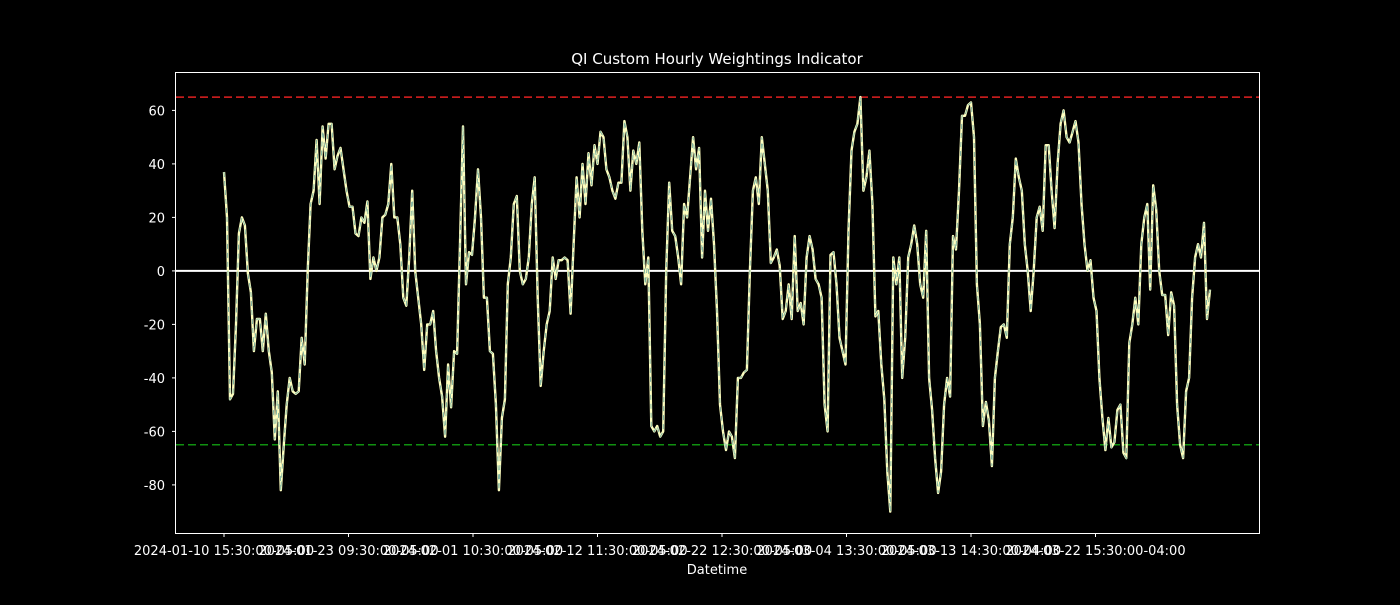 This screenshot has height=605, width=1400. Describe the element at coordinates (348, 551) in the screenshot. I see `x-tick-label: 2024-01-23 09:30:00-05:00` at that location.